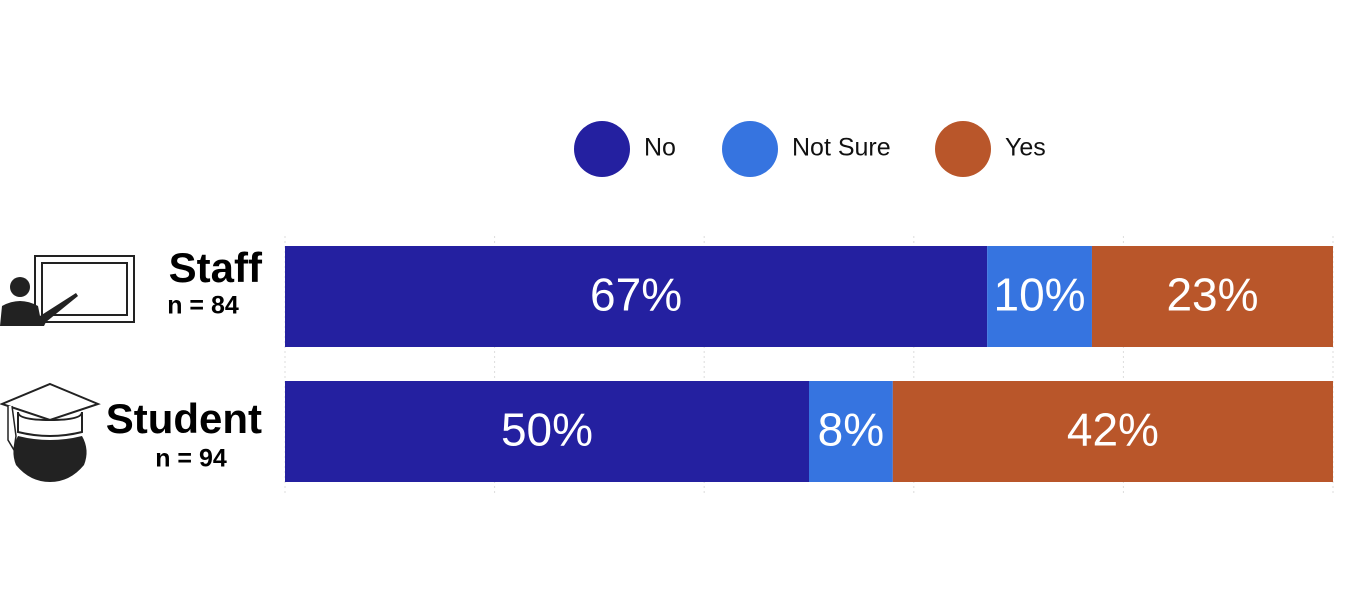 The image size is (1366, 612). Describe the element at coordinates (660, 148) in the screenshot. I see `legend-label: No` at that location.